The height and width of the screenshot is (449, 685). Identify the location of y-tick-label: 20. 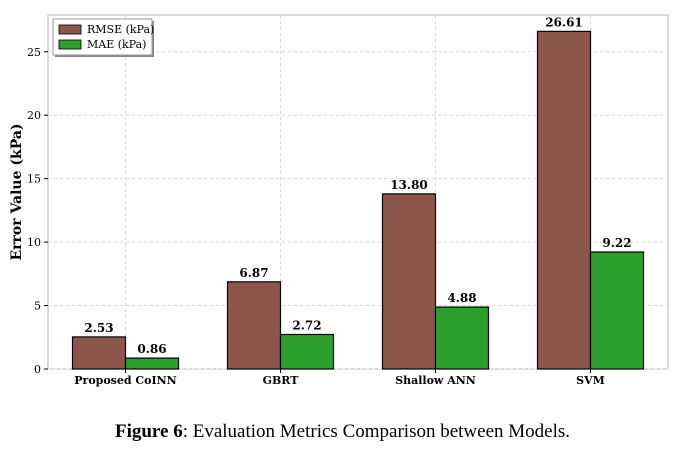
(34, 115).